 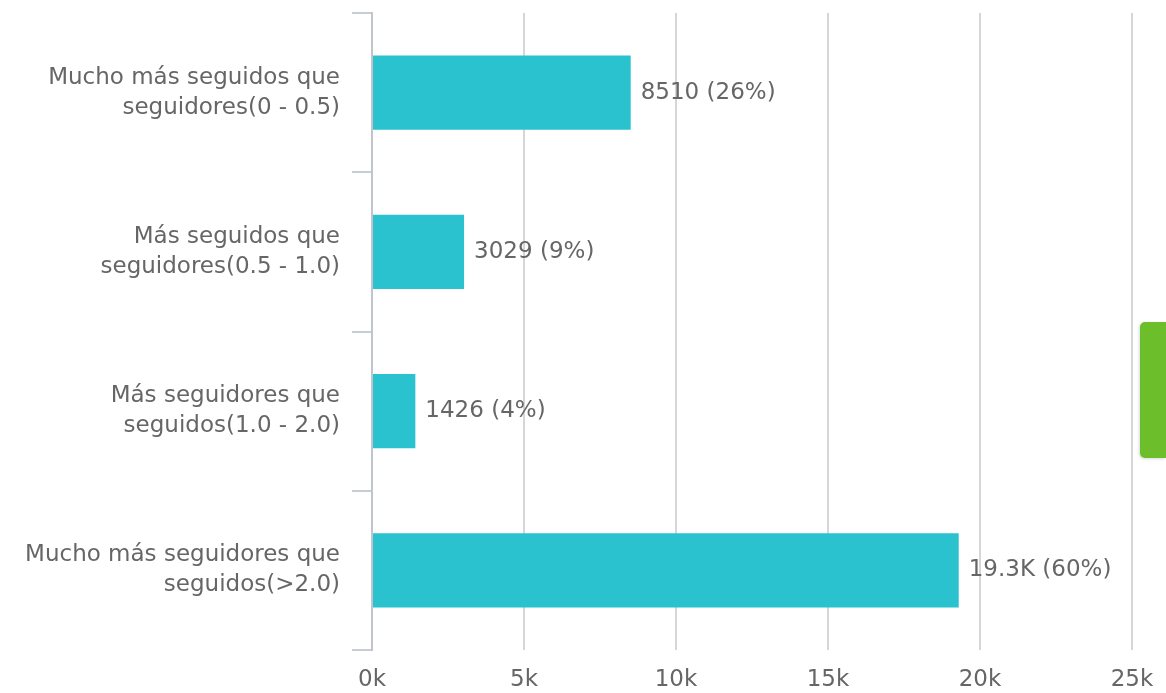 What do you see at coordinates (485, 409) in the screenshot?
I see `data-label: 1426 (4%)` at bounding box center [485, 409].